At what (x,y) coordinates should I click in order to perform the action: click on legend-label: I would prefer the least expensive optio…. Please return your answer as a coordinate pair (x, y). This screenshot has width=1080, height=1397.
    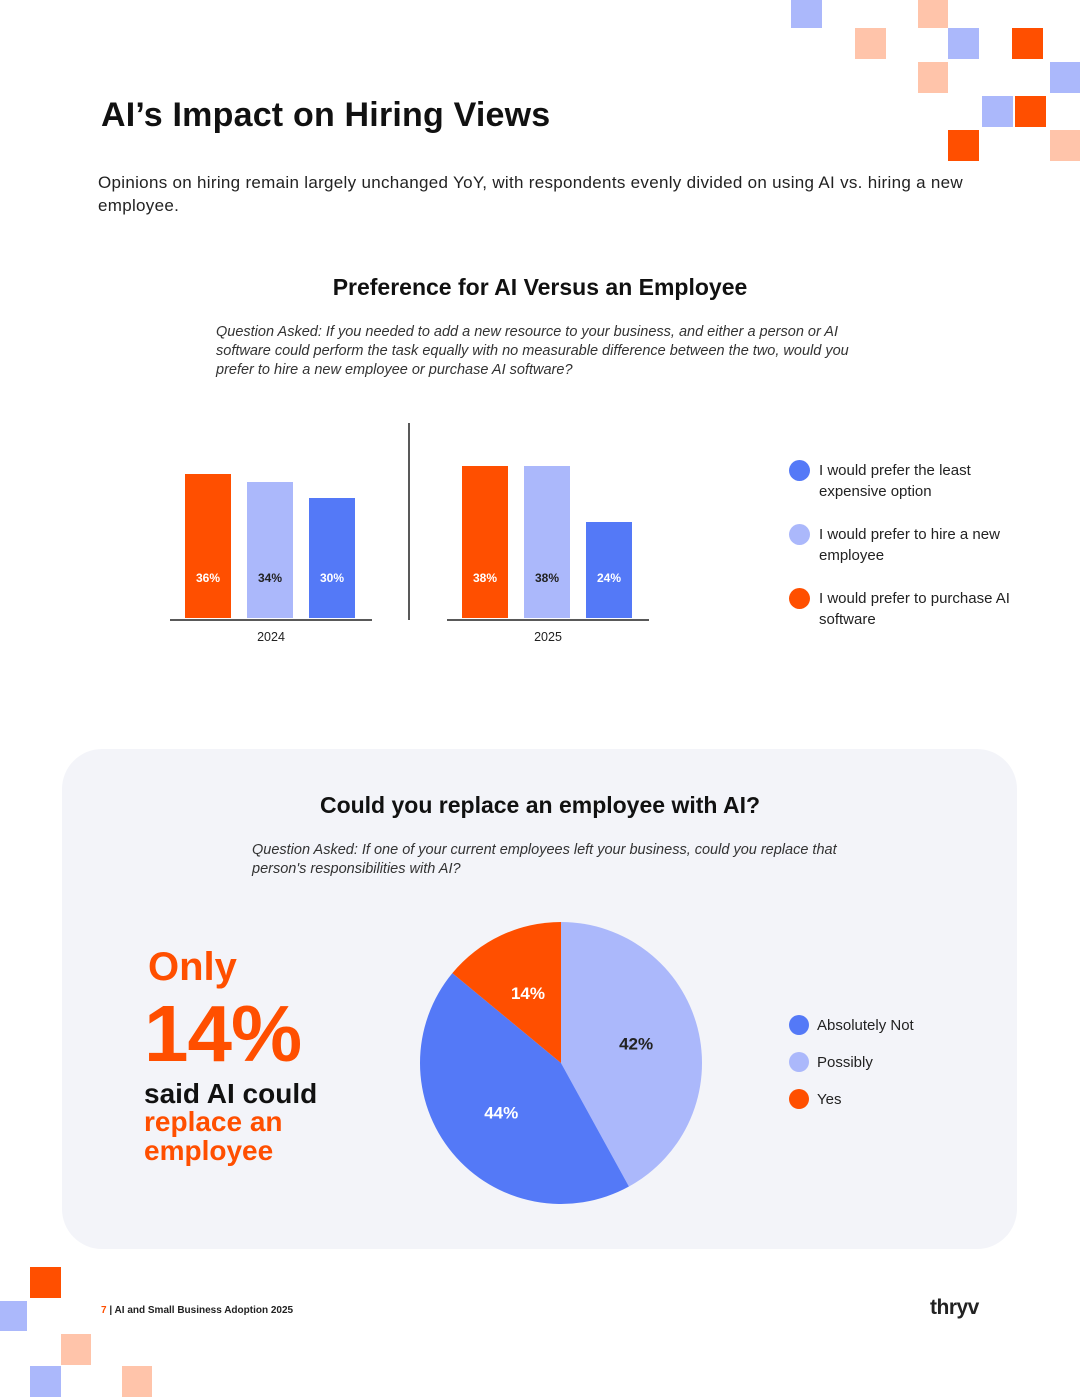
    Looking at the image, I should click on (895, 481).